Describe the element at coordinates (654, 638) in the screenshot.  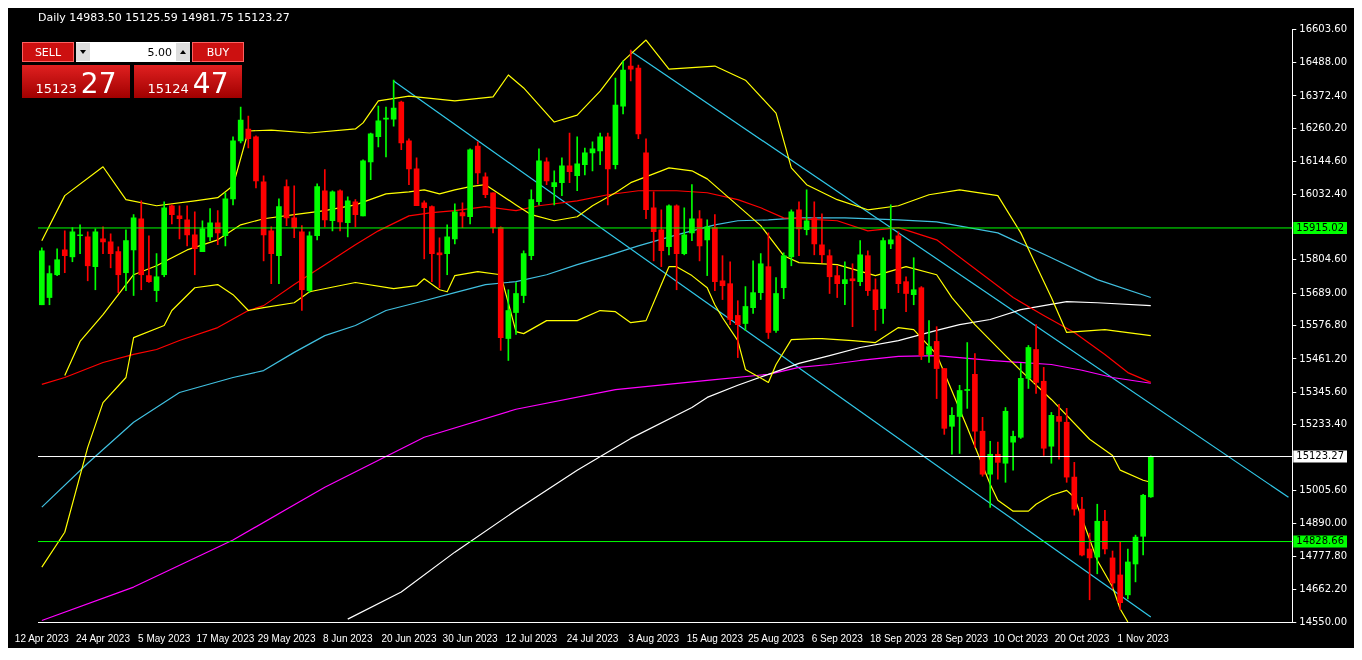
I see `x-tick-label: 3 Aug 2023` at that location.